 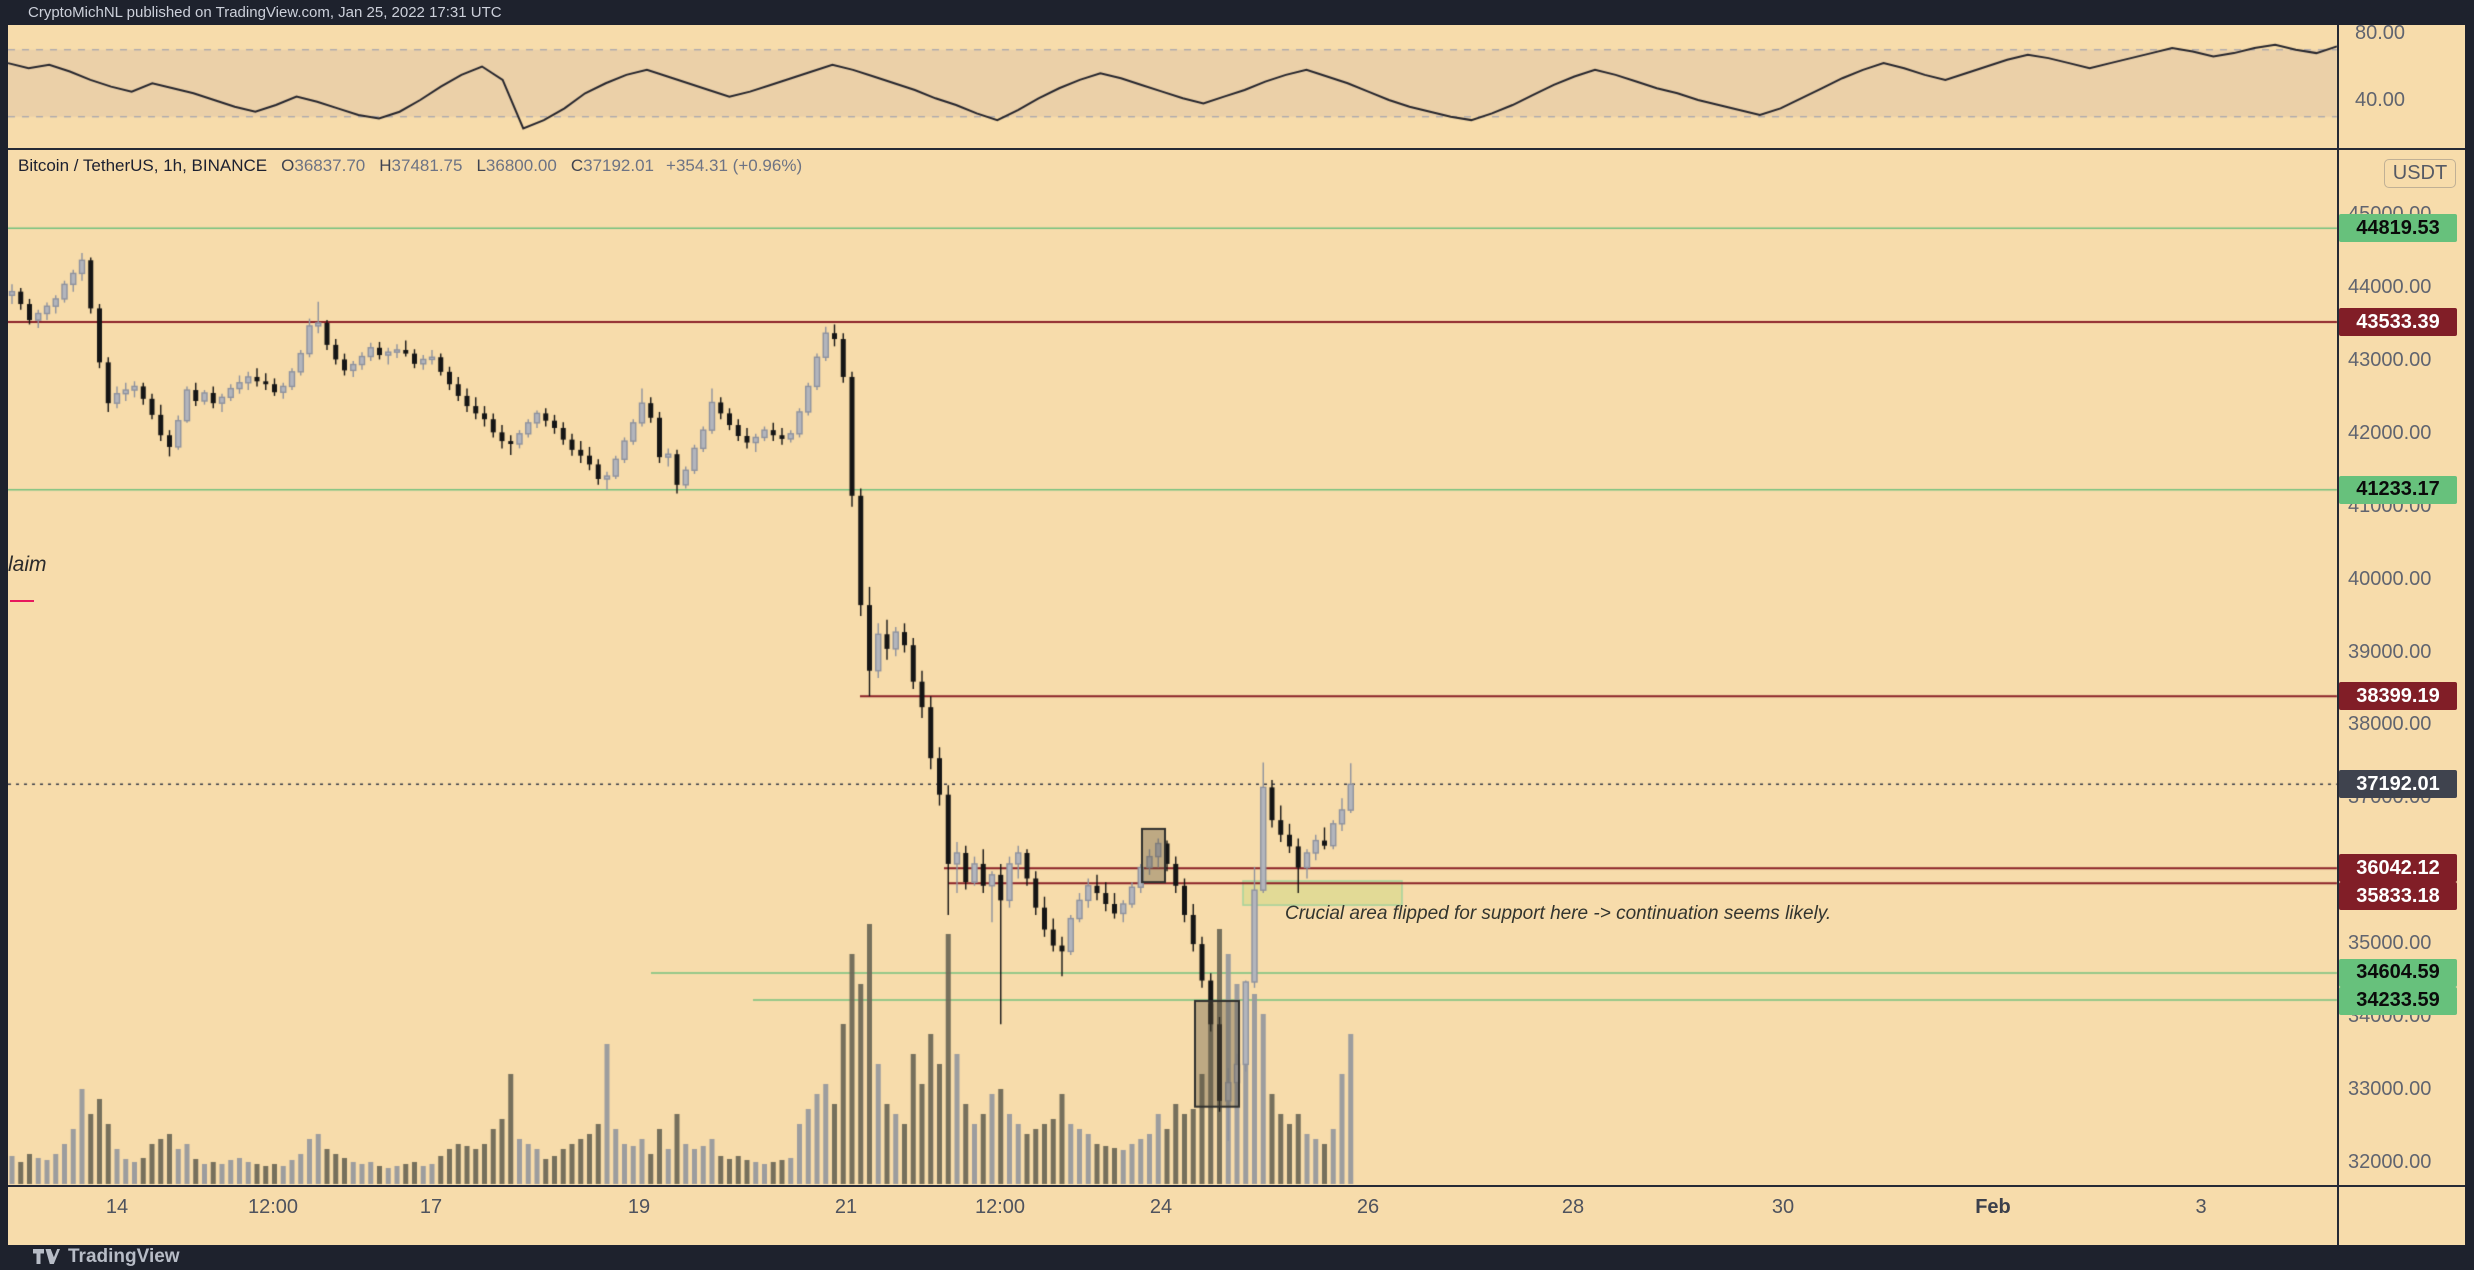 I want to click on time-tick-label: 21, so click(x=846, y=1207).